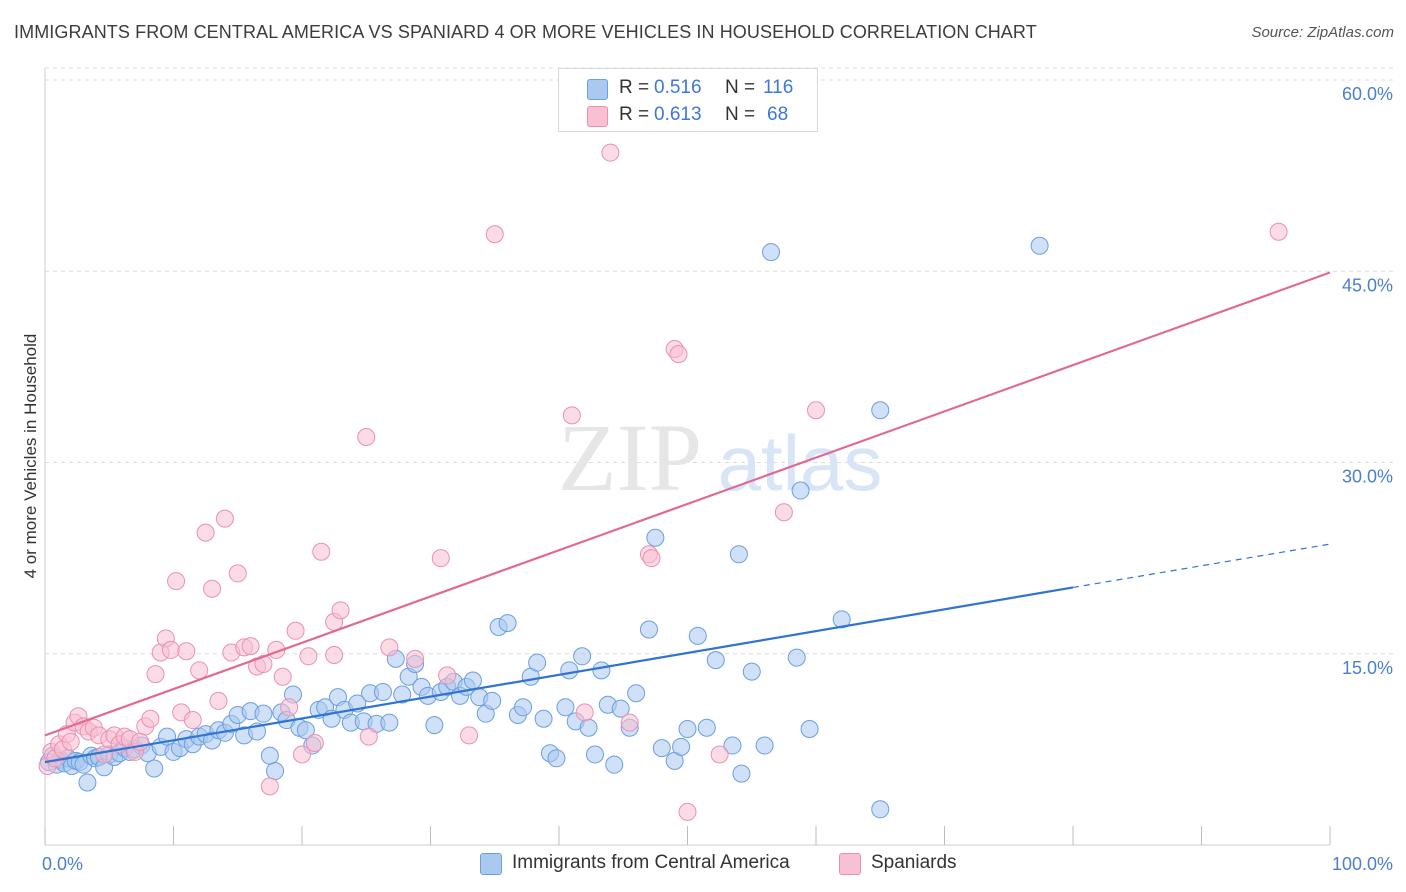 This screenshot has width=1406, height=892. Describe the element at coordinates (678, 114) in the screenshot. I see `r-value: 0.613` at that location.